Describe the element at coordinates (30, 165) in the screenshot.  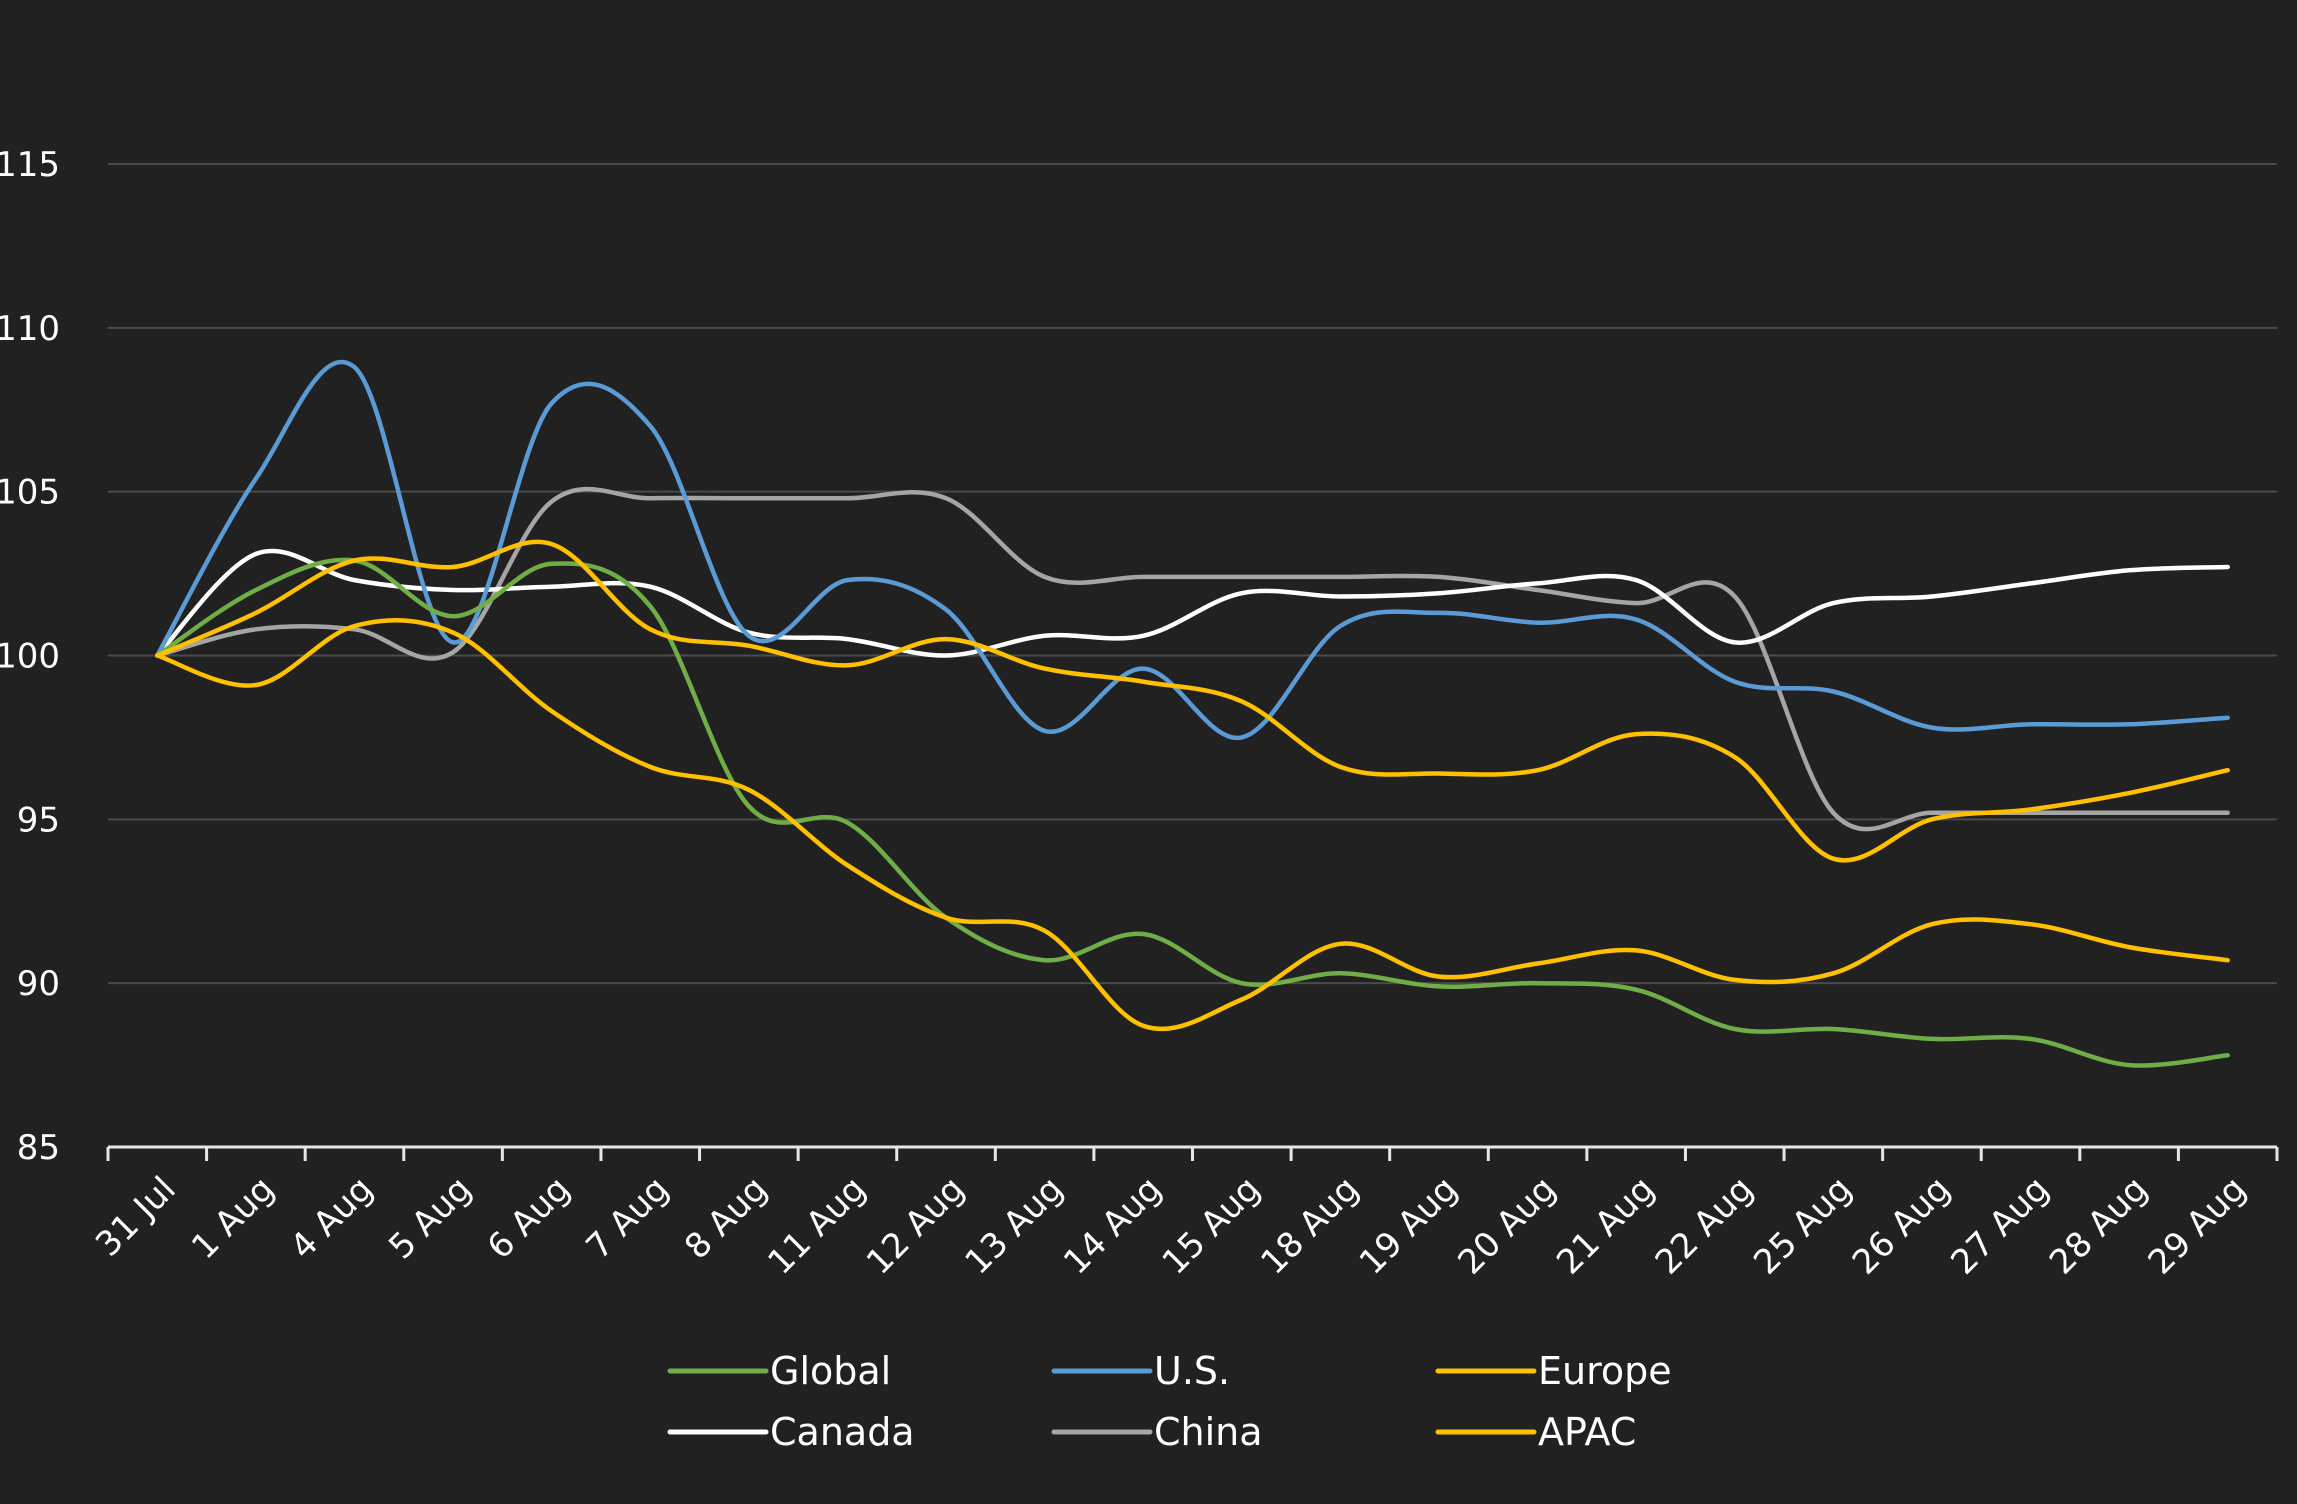
I see `y-tick-label: 115` at that location.